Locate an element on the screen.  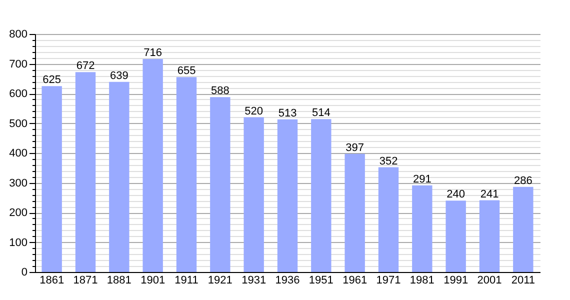
data-label: 716 is located at coordinates (153, 52).